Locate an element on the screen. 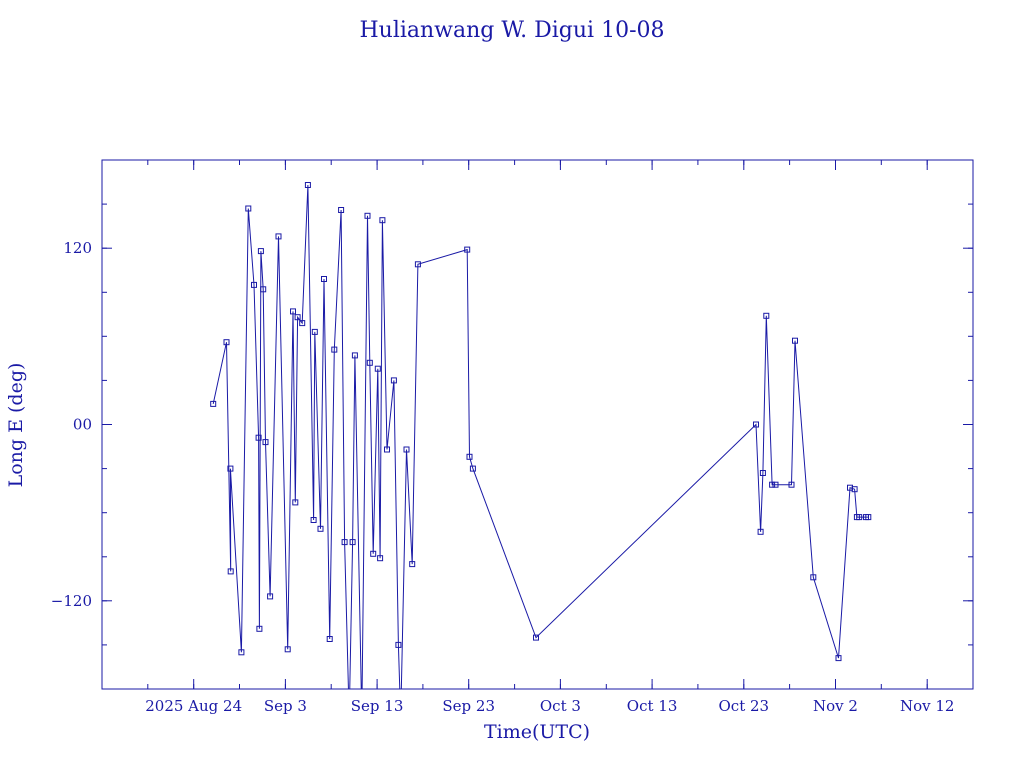 This screenshot has height=768, width=1024. y-tick-label: 00 is located at coordinates (82, 425).